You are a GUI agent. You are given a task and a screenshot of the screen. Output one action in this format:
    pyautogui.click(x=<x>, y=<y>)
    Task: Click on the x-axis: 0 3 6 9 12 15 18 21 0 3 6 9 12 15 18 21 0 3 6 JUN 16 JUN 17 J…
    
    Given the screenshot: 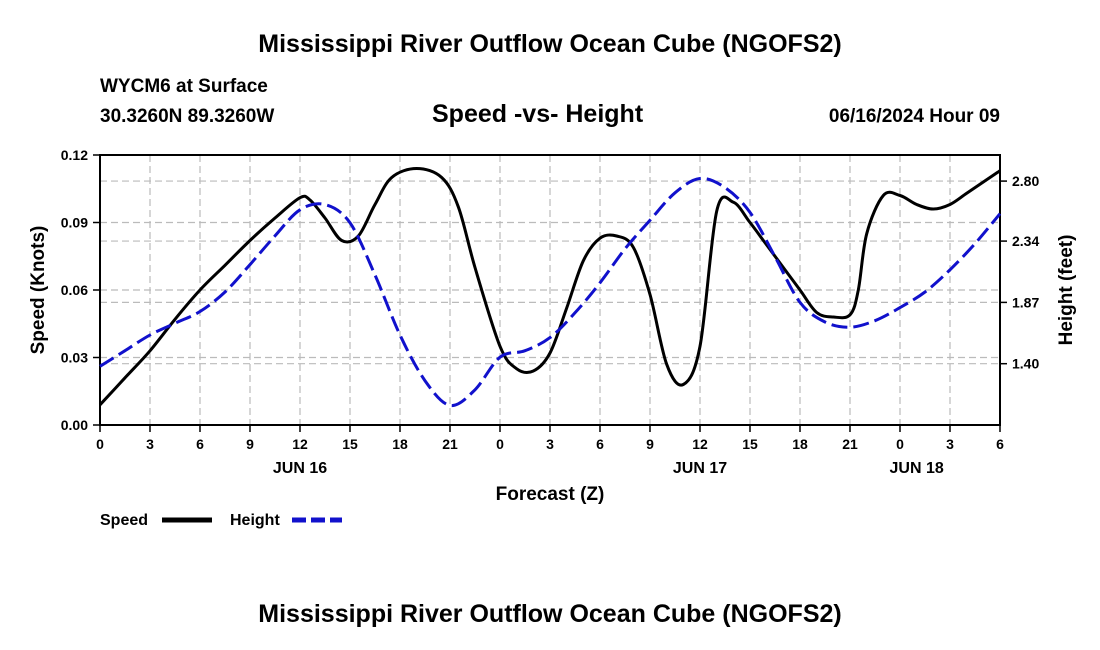 What is the action you would take?
    pyautogui.click(x=550, y=451)
    